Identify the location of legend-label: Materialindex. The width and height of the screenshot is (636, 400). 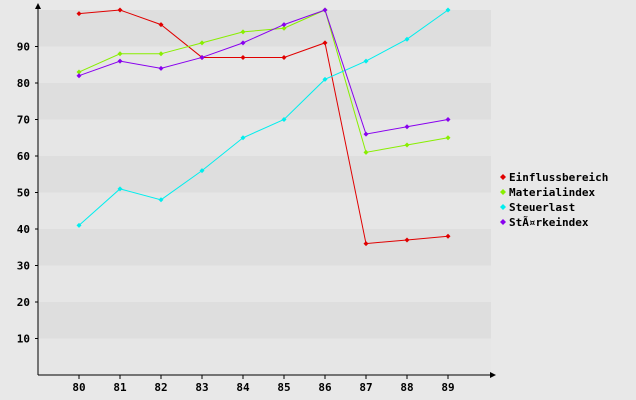
(552, 192).